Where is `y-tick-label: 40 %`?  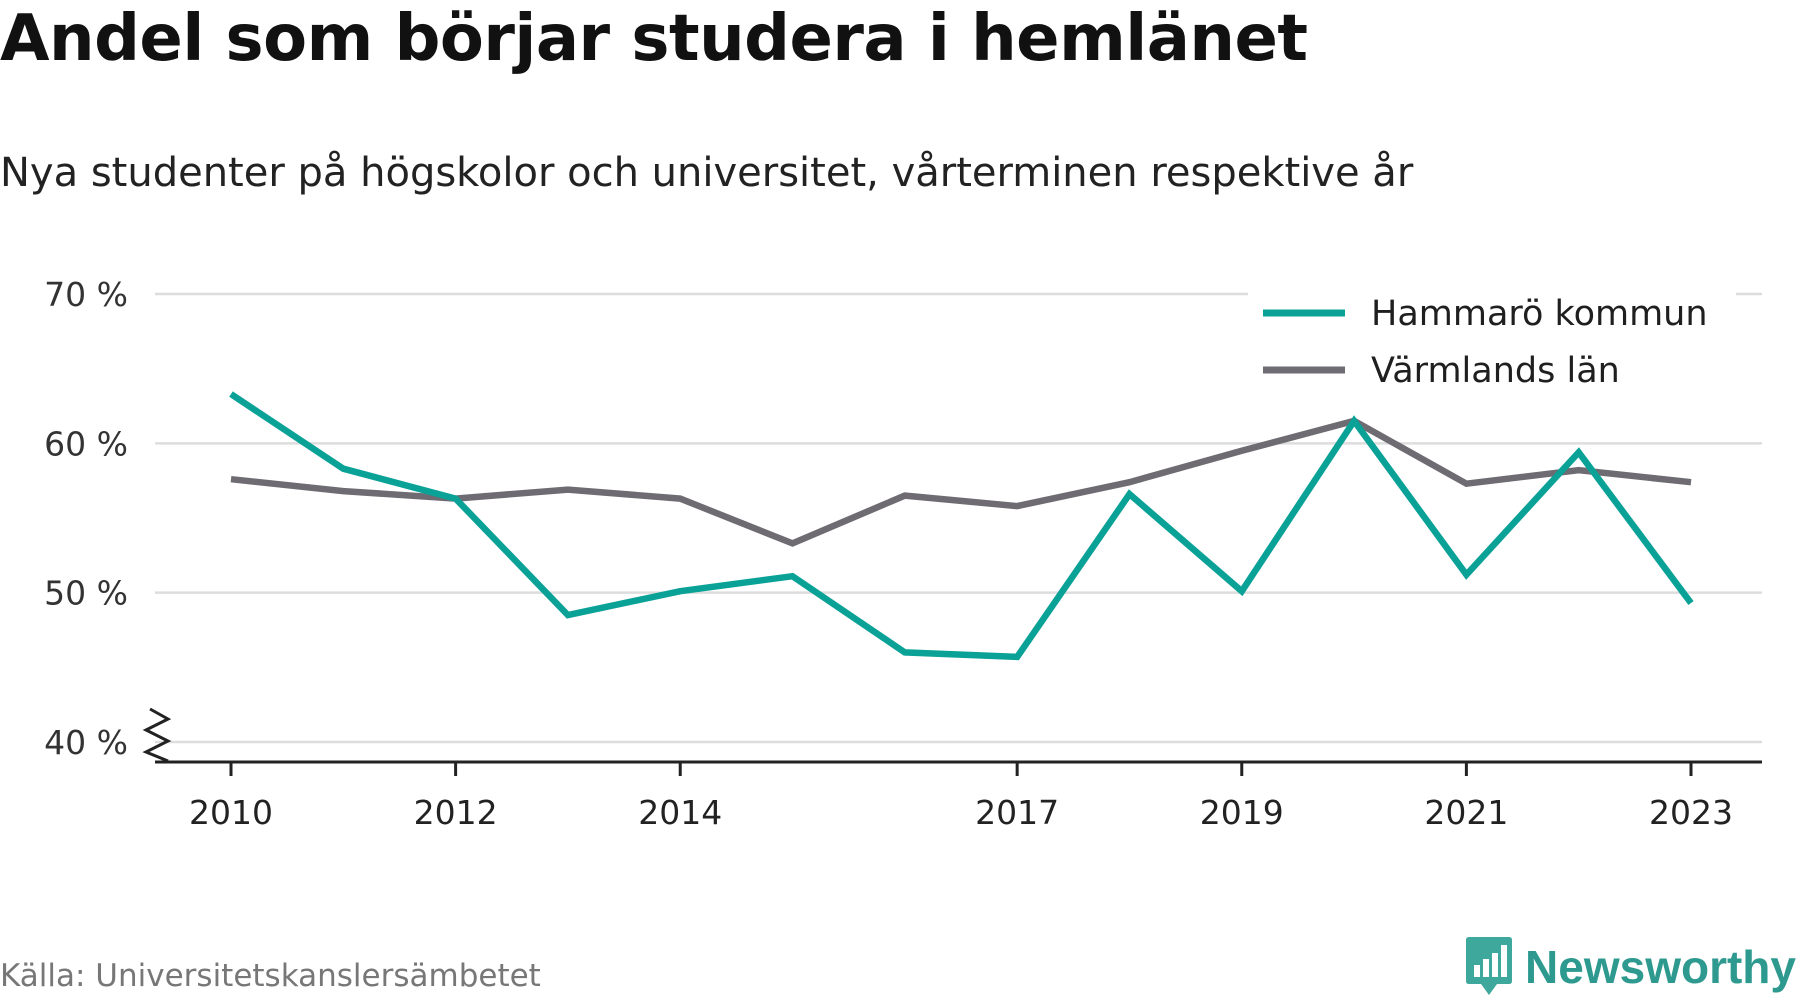
y-tick-label: 40 % is located at coordinates (86, 742).